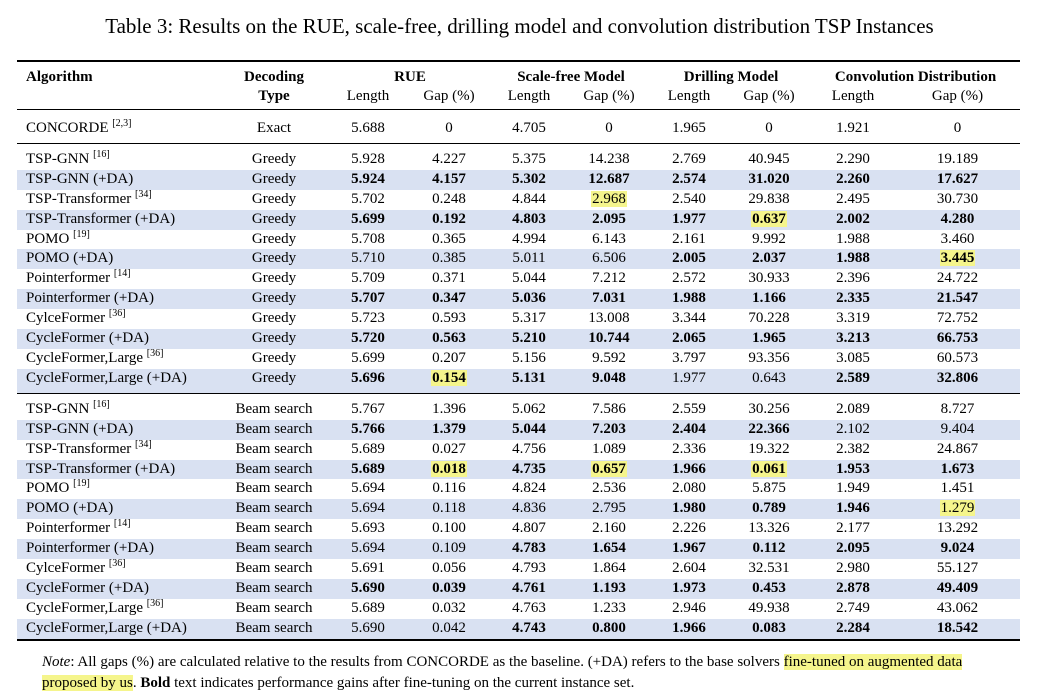 The image size is (1039, 694). Describe the element at coordinates (529, 126) in the screenshot. I see `value-cell: 4.705` at that location.